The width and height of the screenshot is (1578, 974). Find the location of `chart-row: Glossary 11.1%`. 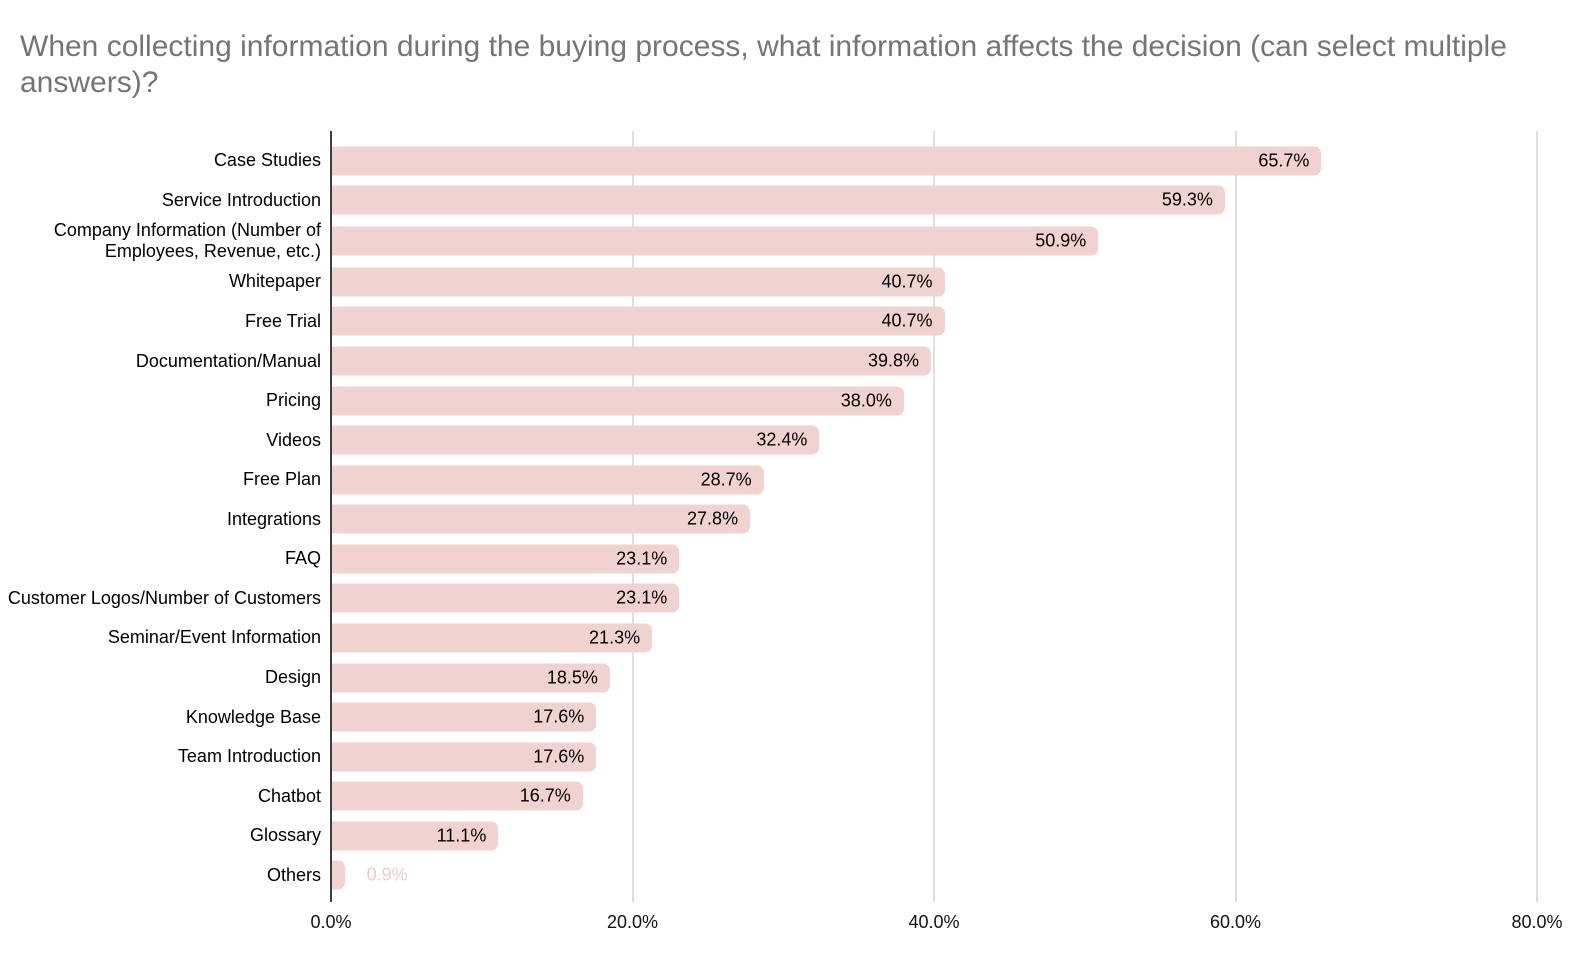

chart-row: Glossary 11.1% is located at coordinates (789, 836).